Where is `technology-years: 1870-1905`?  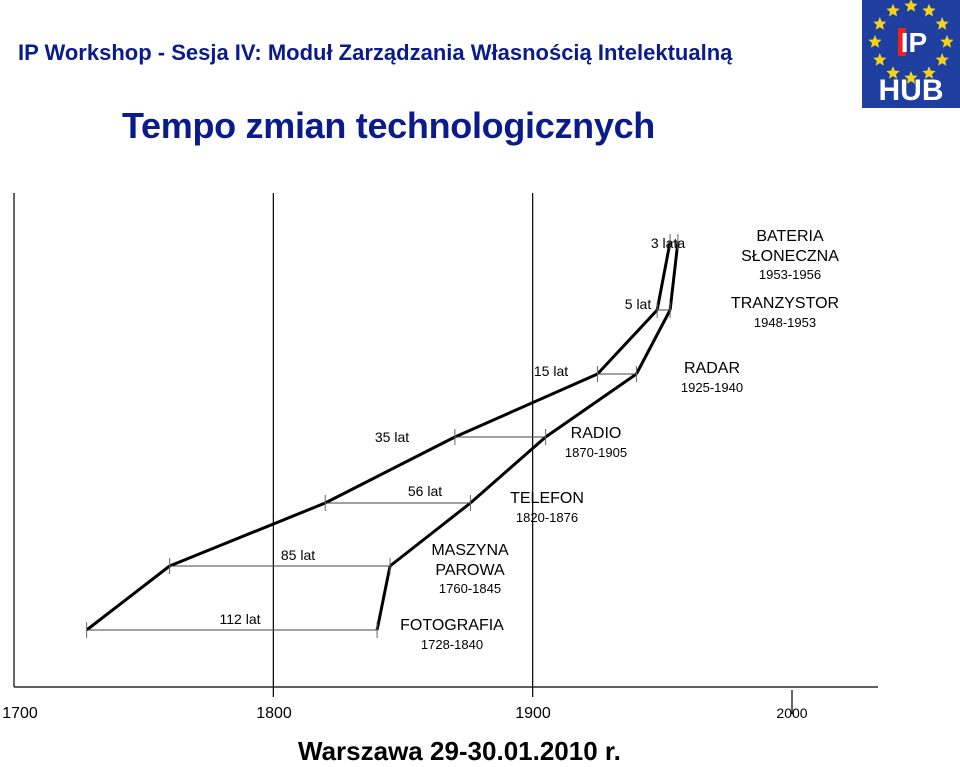
technology-years: 1870-1905 is located at coordinates (596, 452).